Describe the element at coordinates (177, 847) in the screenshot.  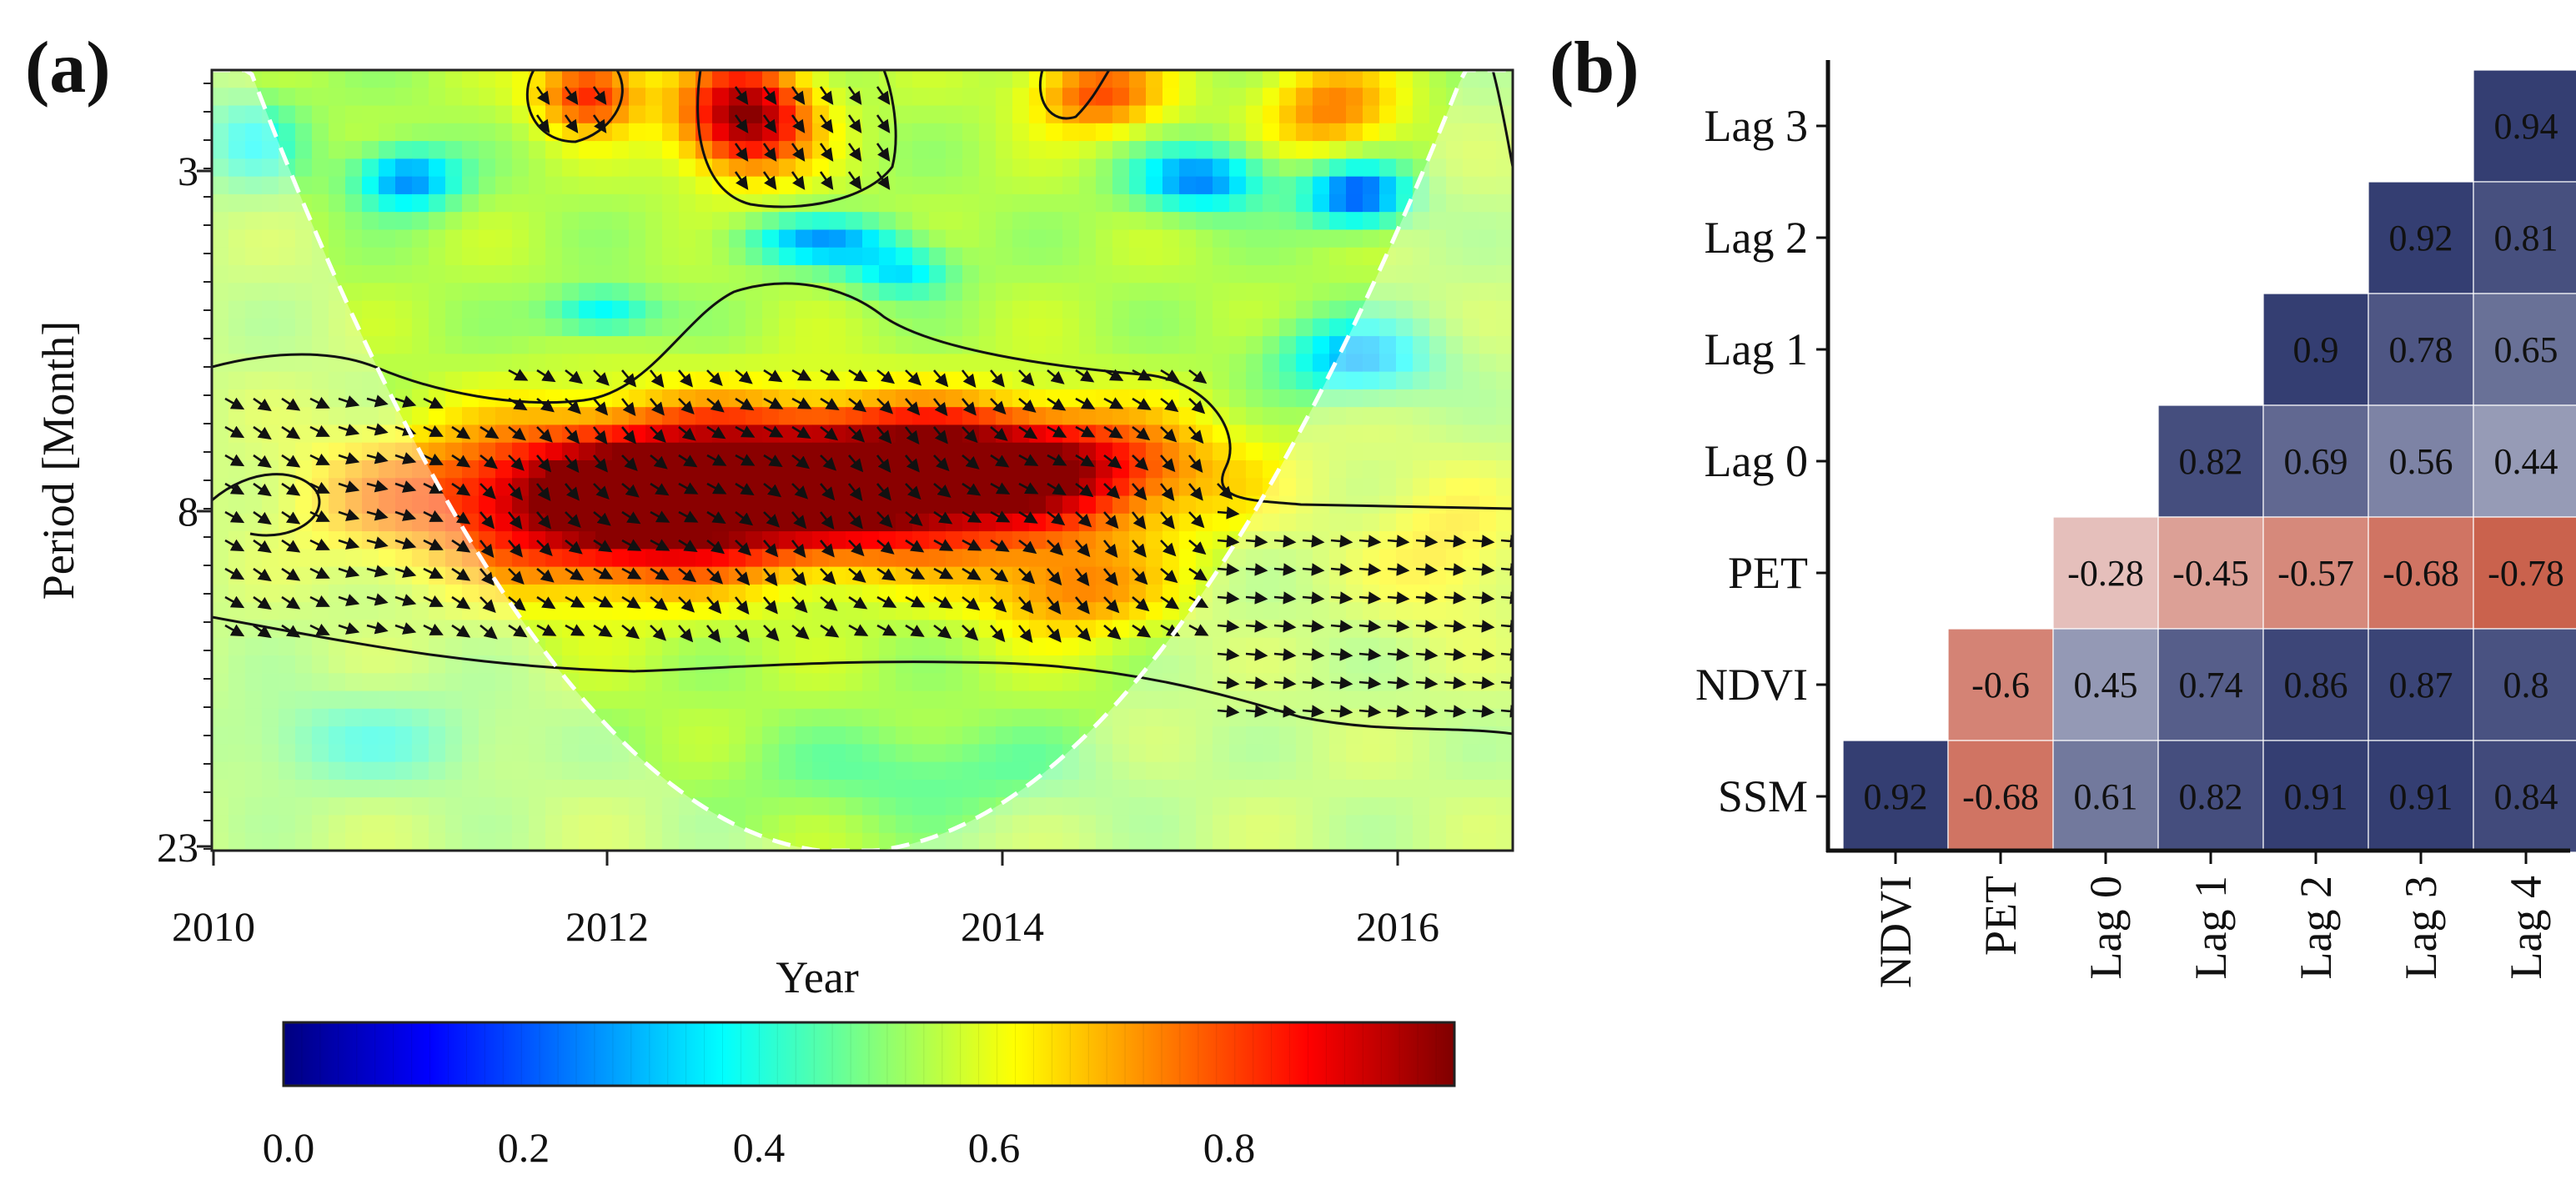
I see `y-tick-23: 23` at that location.